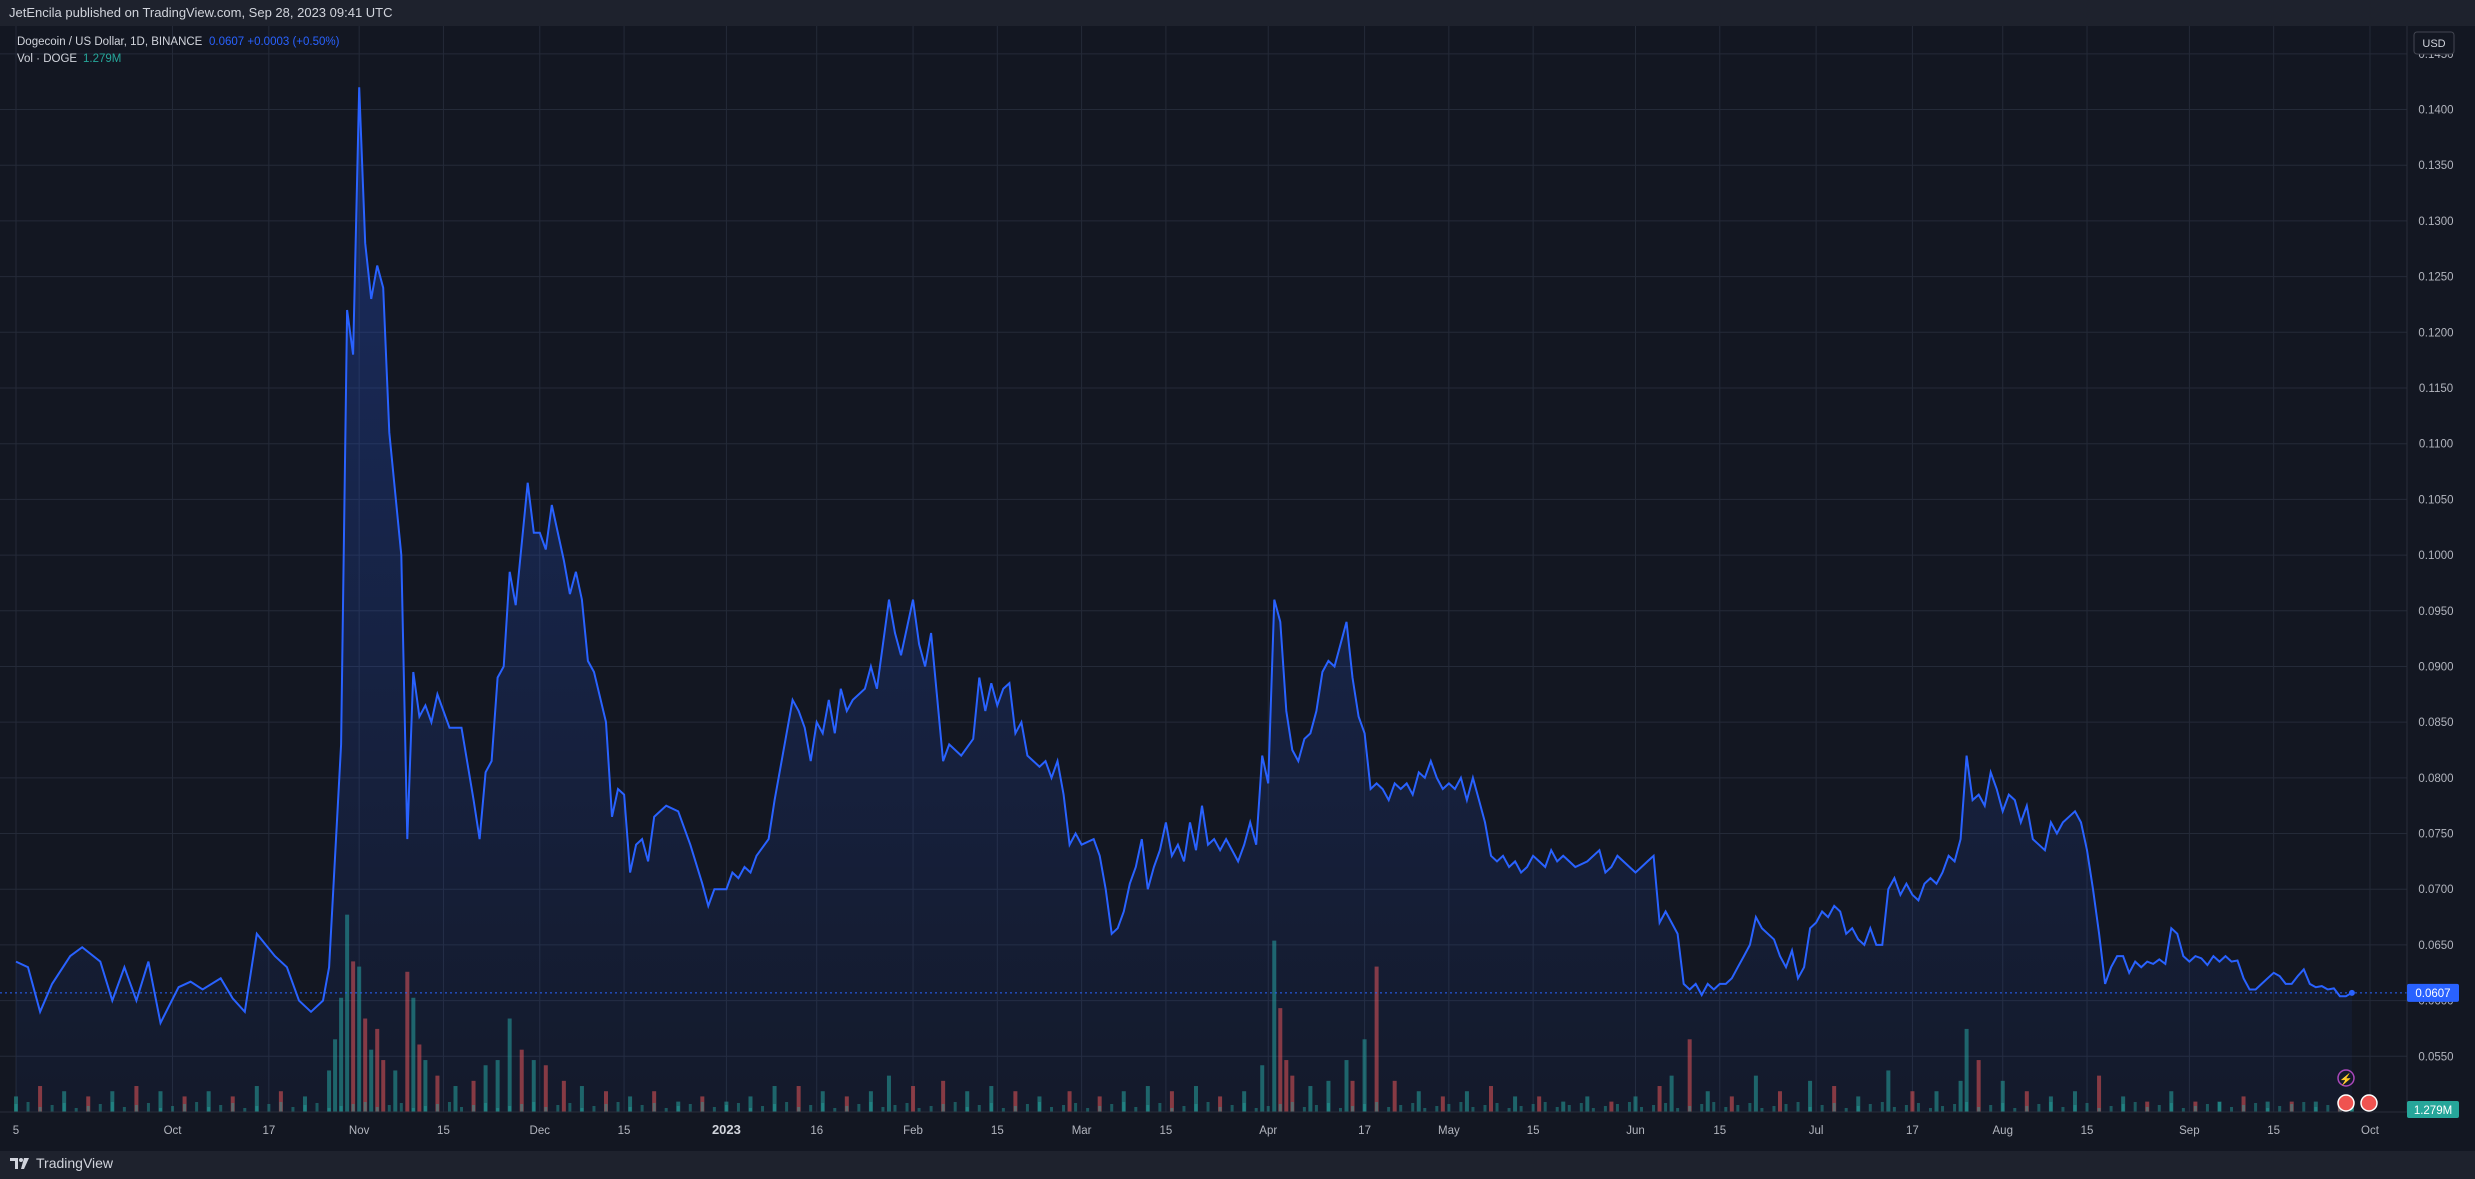 The image size is (2475, 1179). I want to click on time-tick-label: Aug, so click(2003, 1131).